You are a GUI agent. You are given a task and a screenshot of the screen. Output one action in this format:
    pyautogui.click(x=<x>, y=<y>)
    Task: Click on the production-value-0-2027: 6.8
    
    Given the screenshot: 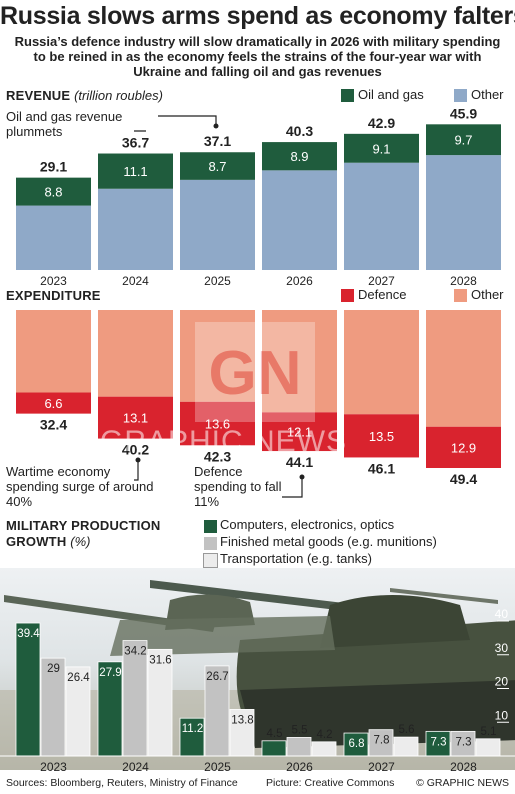 What is the action you would take?
    pyautogui.click(x=357, y=744)
    